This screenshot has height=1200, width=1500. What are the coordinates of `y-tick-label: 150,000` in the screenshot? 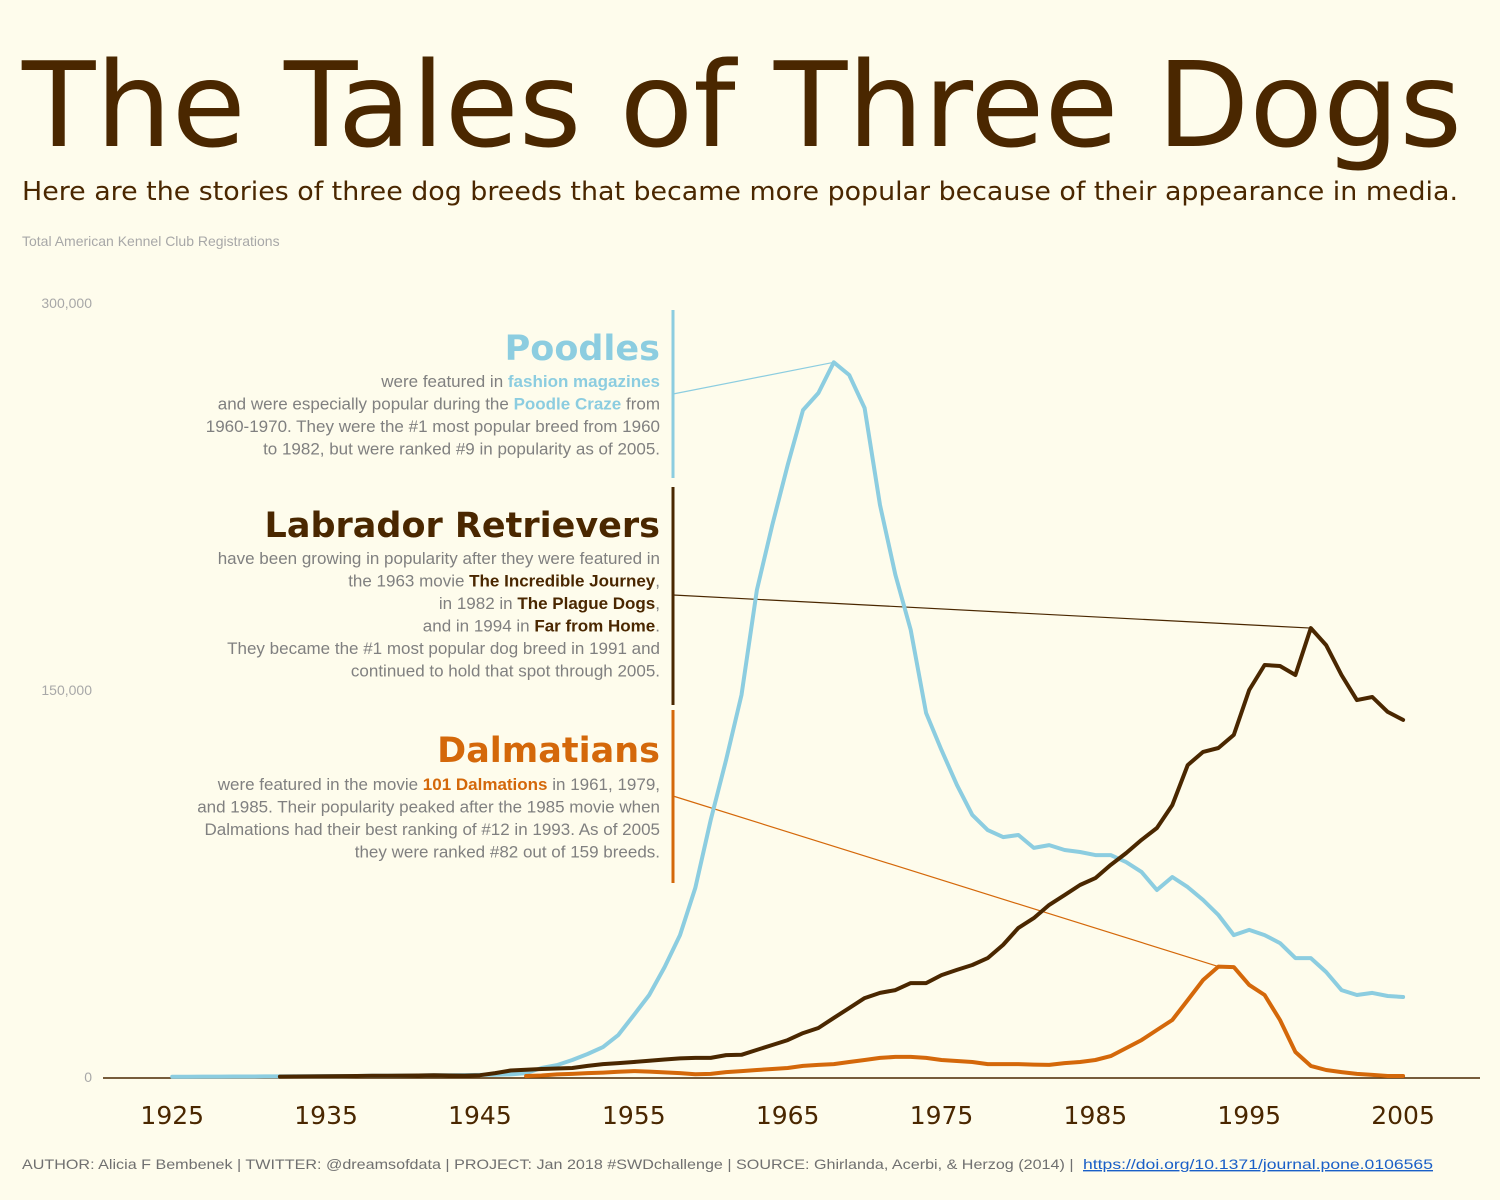 It's located at (66, 690).